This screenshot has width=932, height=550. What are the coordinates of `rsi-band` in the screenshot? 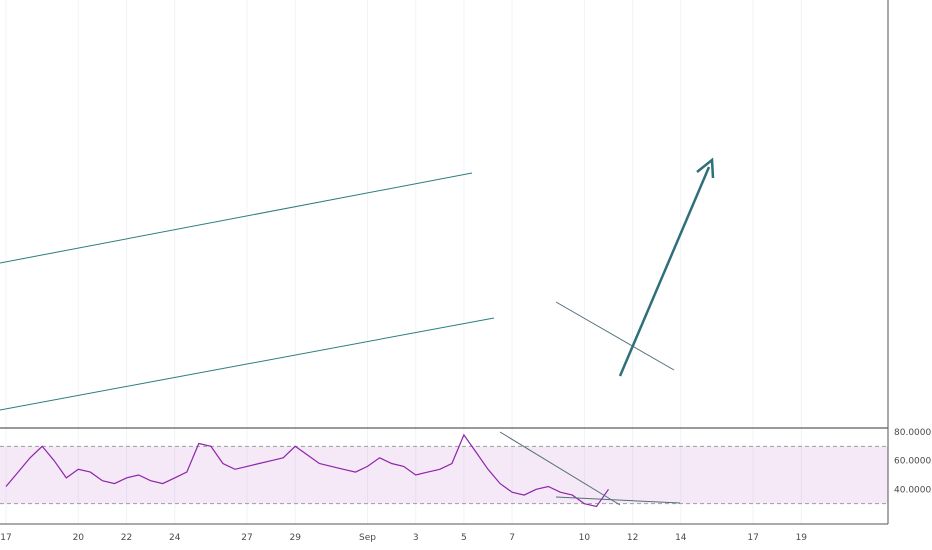 It's located at (444, 475).